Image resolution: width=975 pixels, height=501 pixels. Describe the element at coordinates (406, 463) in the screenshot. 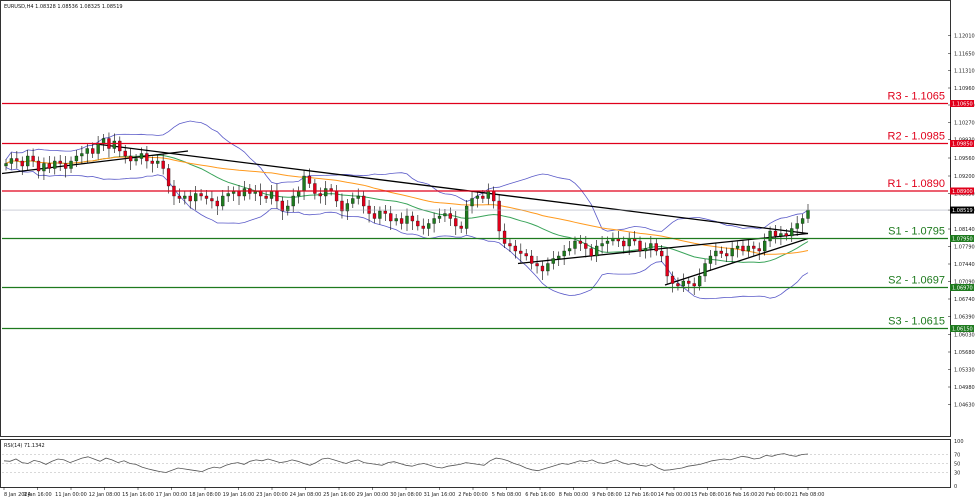

I see `rsi-line` at that location.